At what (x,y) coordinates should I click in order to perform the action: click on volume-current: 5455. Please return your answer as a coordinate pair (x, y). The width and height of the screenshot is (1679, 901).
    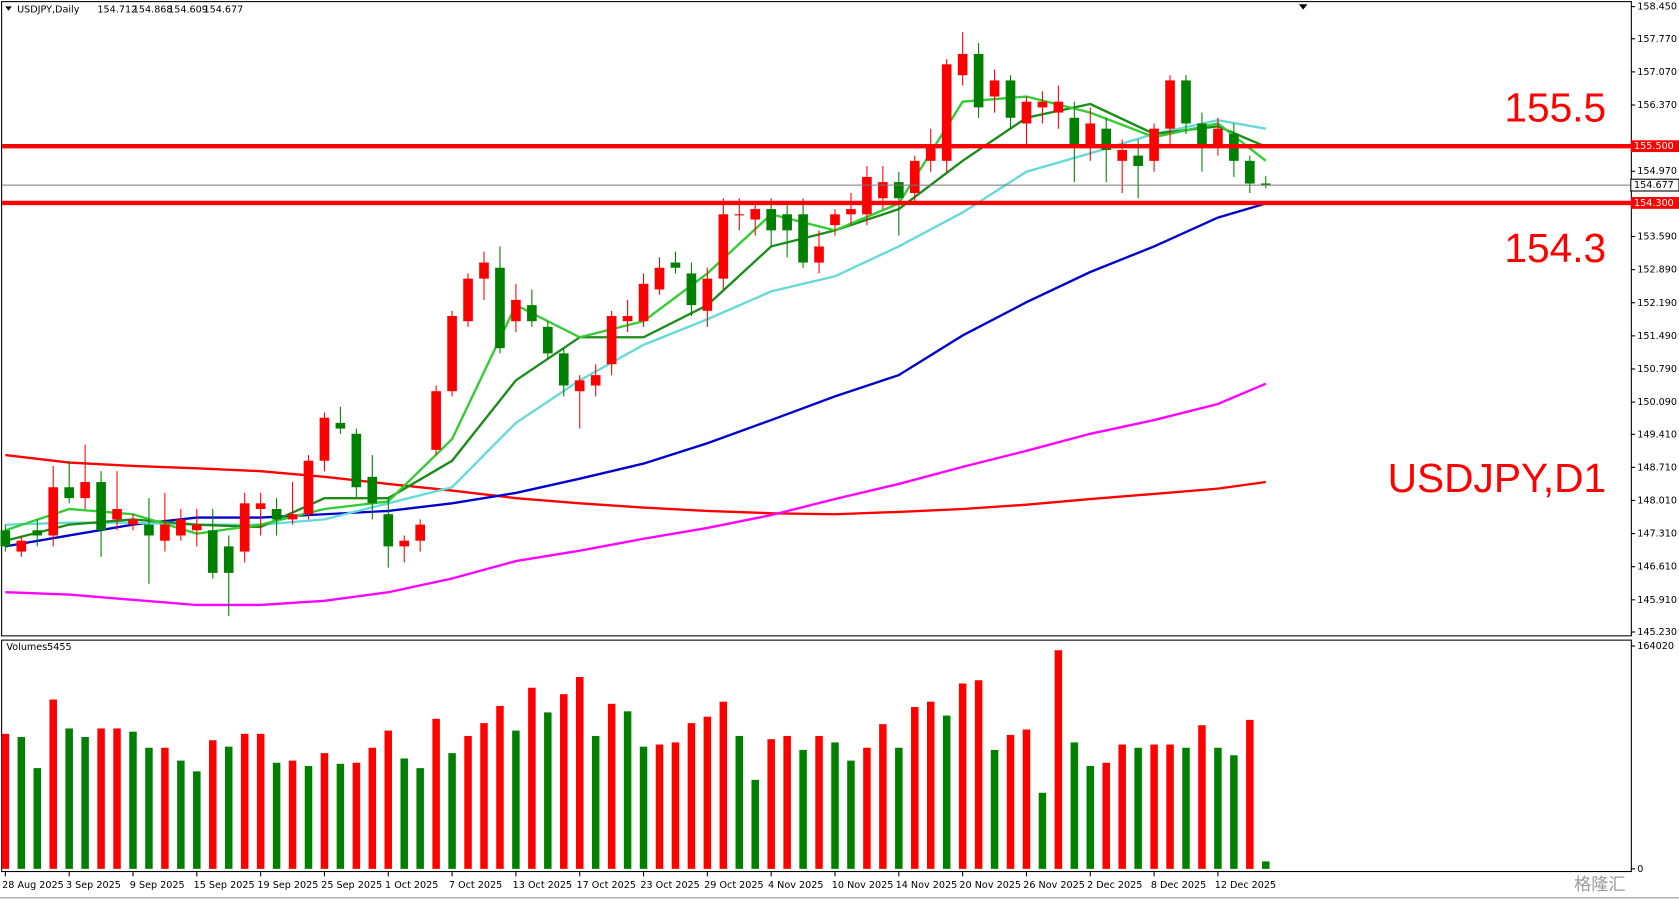
    Looking at the image, I should click on (59, 647).